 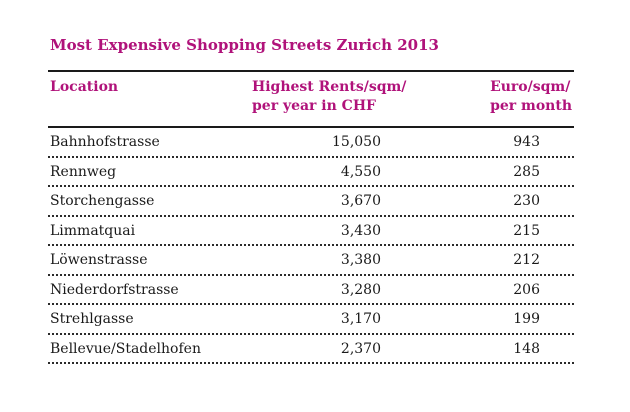 I want to click on table-row: Bellevue/Stadelhofen 2,370 148, so click(x=311, y=349).